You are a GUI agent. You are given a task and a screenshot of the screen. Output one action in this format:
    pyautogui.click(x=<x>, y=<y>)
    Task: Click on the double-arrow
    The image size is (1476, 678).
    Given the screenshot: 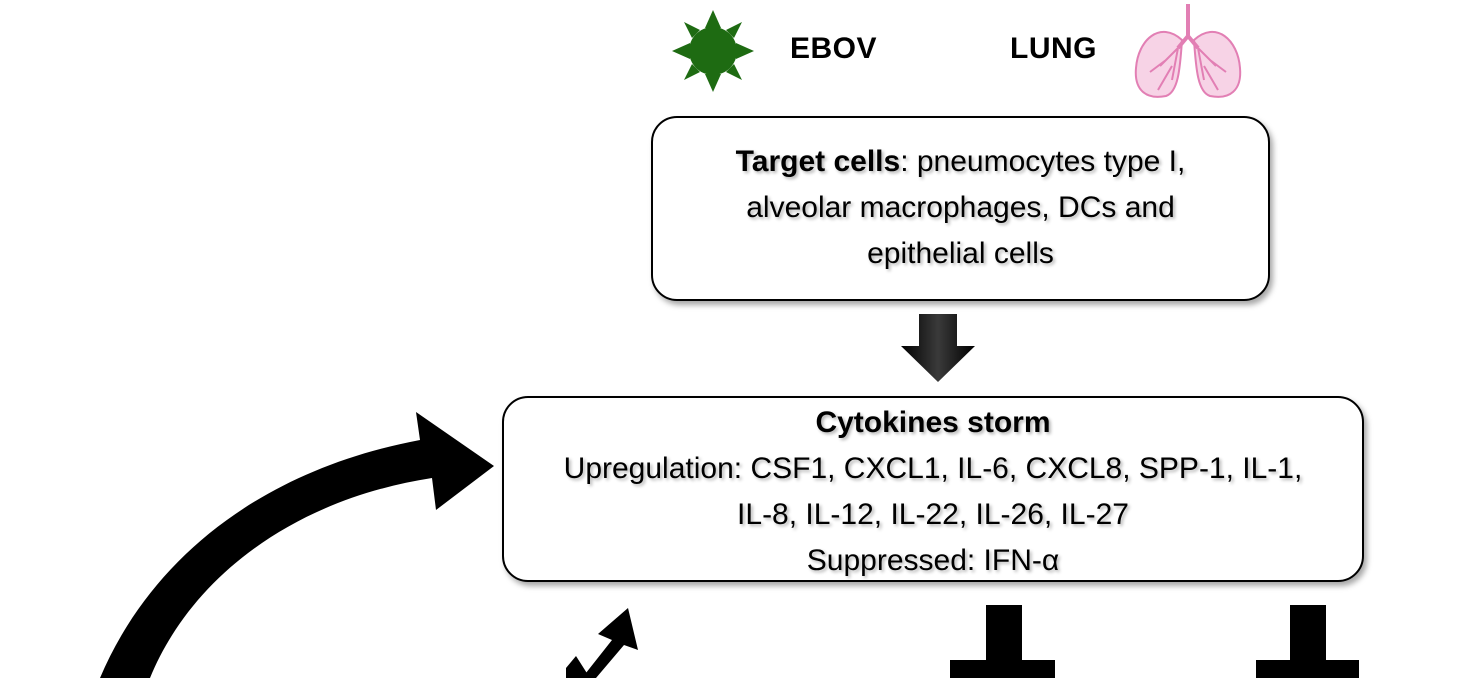 What is the action you would take?
    pyautogui.click(x=602, y=643)
    